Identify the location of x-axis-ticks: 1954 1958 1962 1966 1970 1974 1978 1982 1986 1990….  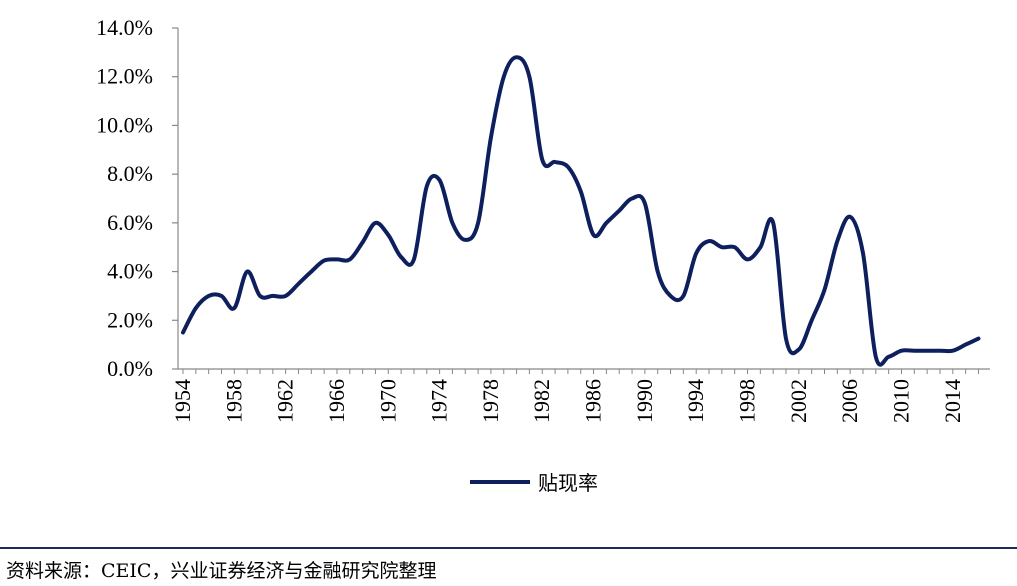
(574, 396).